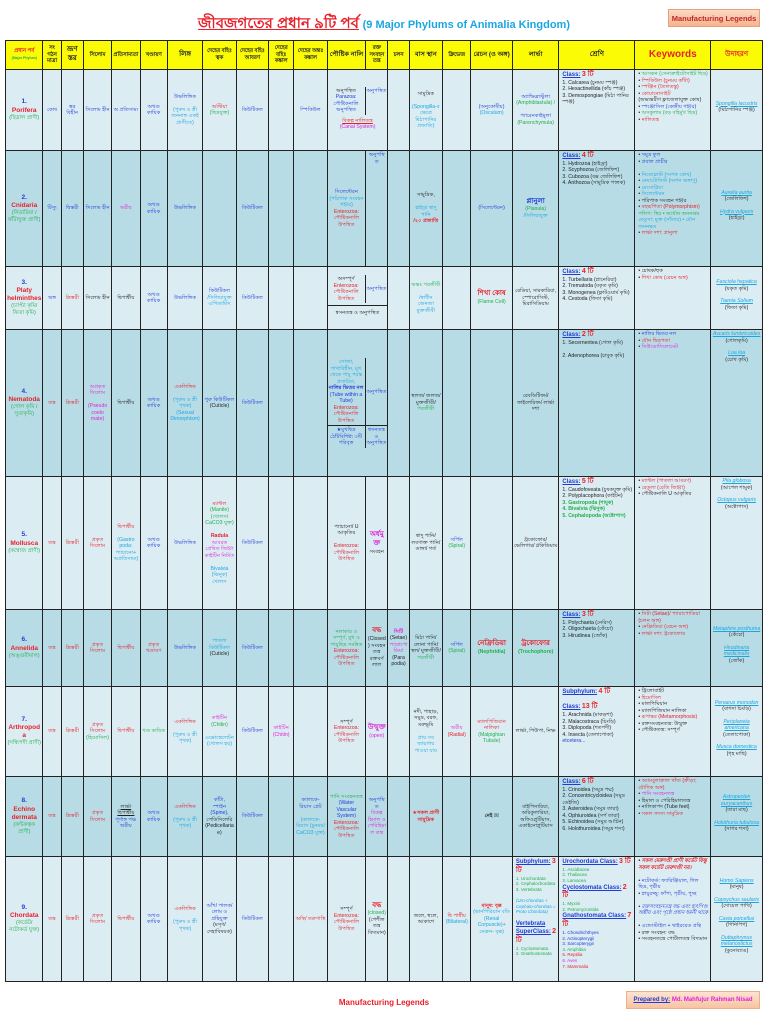 This screenshot has width=768, height=1024. Describe the element at coordinates (72, 110) in the screenshot. I see `germ-layer-cell: স্তর বিহীন` at that location.